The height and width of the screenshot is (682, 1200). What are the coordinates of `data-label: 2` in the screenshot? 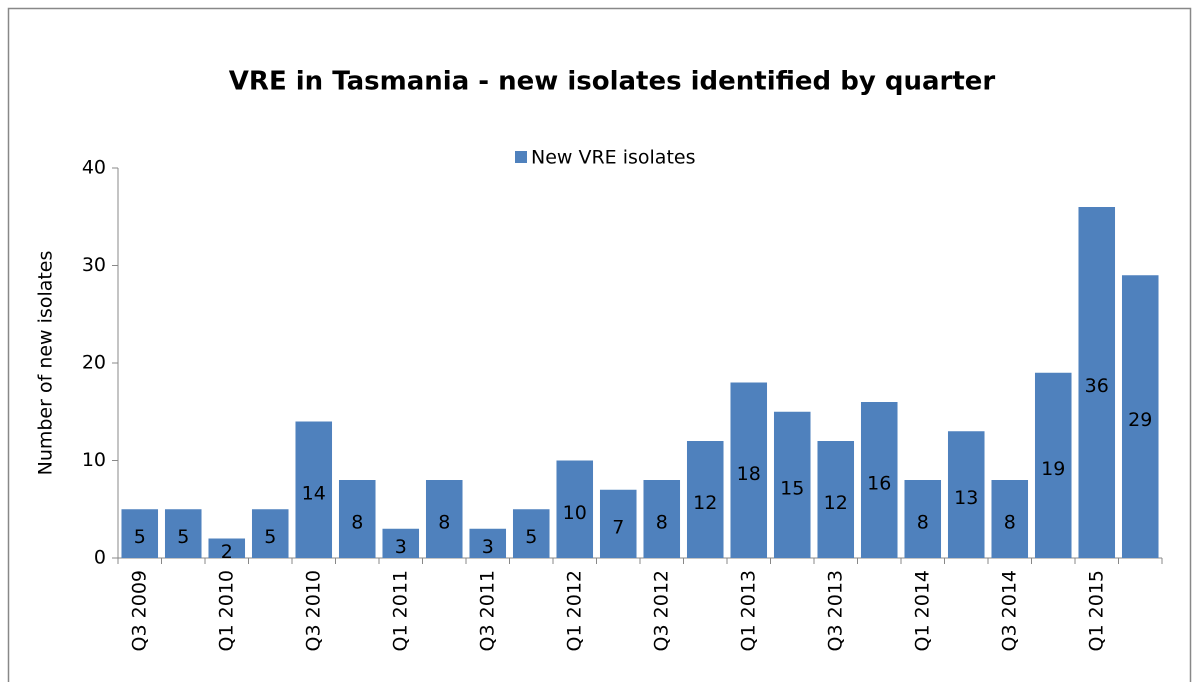 It's located at (227, 552).